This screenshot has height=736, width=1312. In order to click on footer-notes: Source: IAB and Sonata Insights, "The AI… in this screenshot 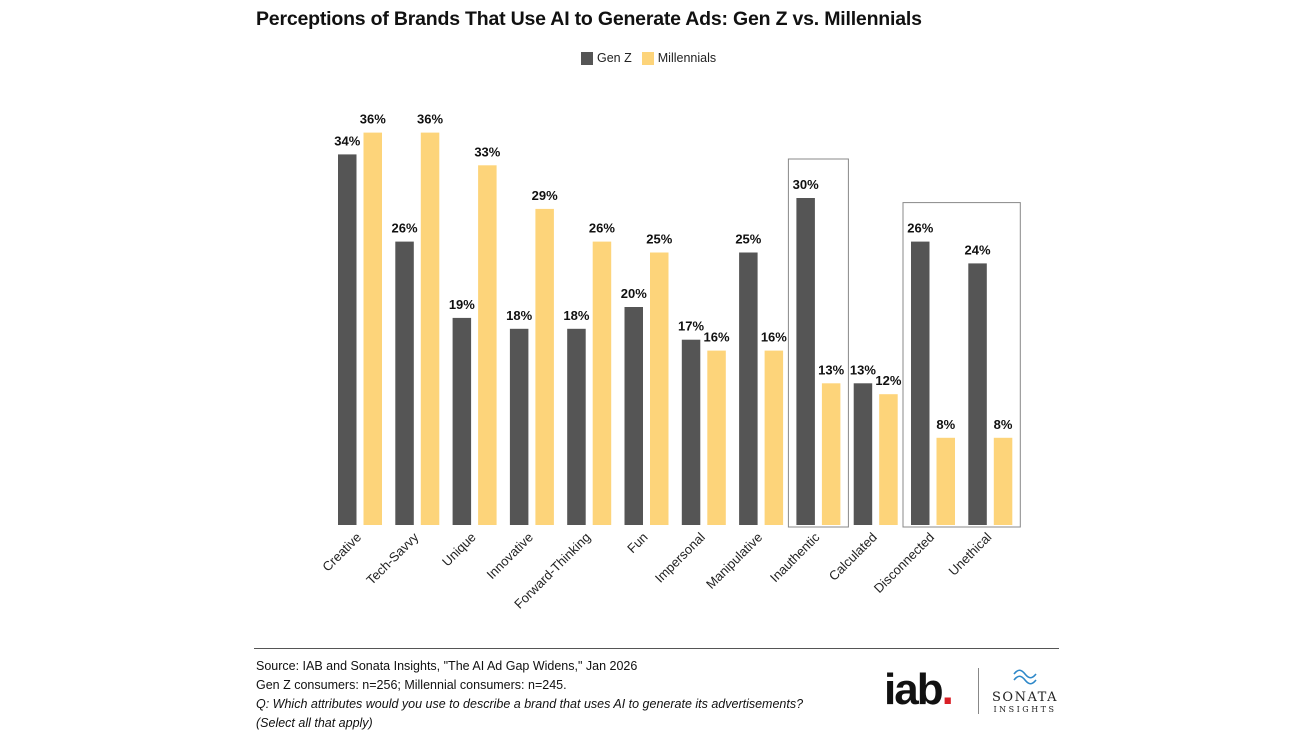, I will do `click(529, 695)`.